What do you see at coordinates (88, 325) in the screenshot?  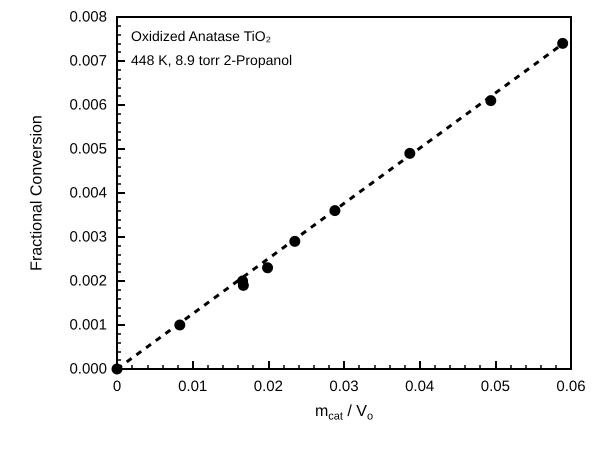 I see `y-tick-label: 0.001` at bounding box center [88, 325].